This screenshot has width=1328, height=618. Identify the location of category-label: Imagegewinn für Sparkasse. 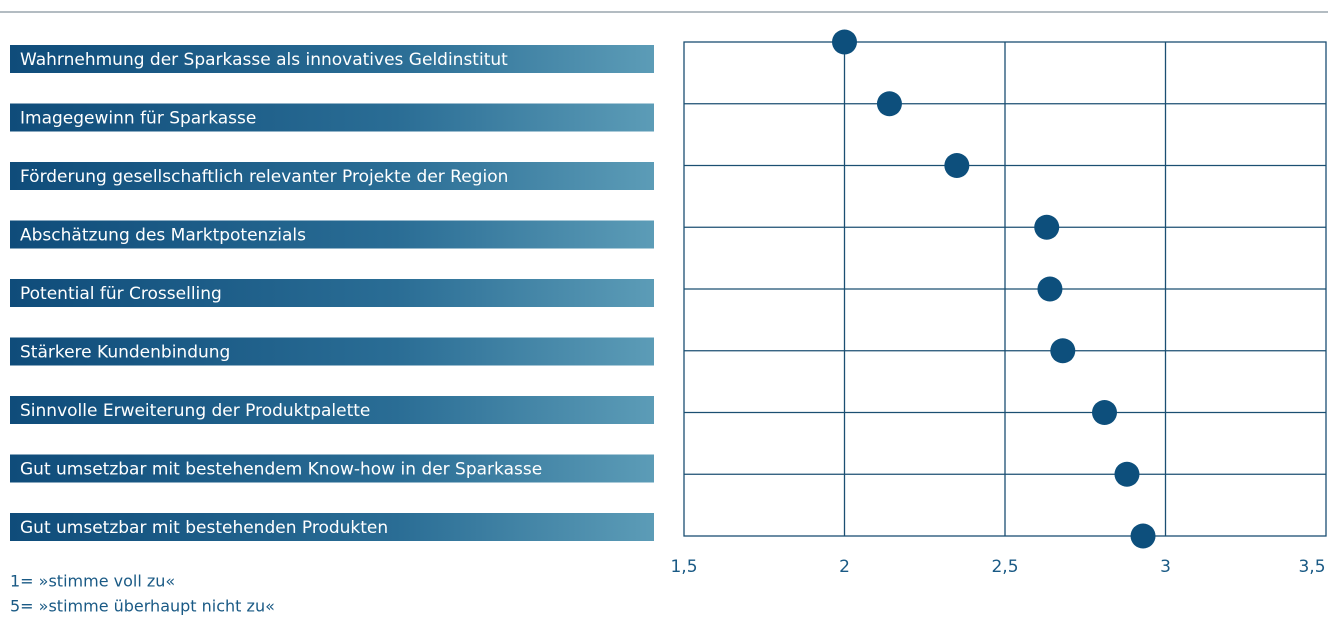
(138, 119).